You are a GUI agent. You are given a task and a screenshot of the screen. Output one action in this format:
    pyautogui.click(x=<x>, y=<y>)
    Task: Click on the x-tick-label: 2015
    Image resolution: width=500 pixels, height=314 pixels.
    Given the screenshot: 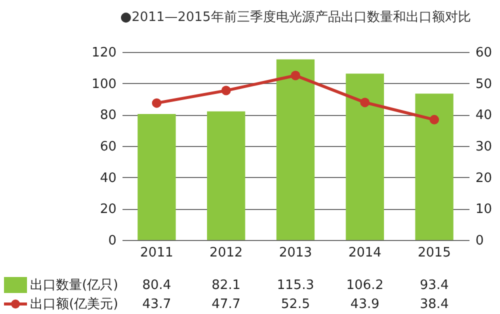 What is the action you would take?
    pyautogui.click(x=434, y=253)
    